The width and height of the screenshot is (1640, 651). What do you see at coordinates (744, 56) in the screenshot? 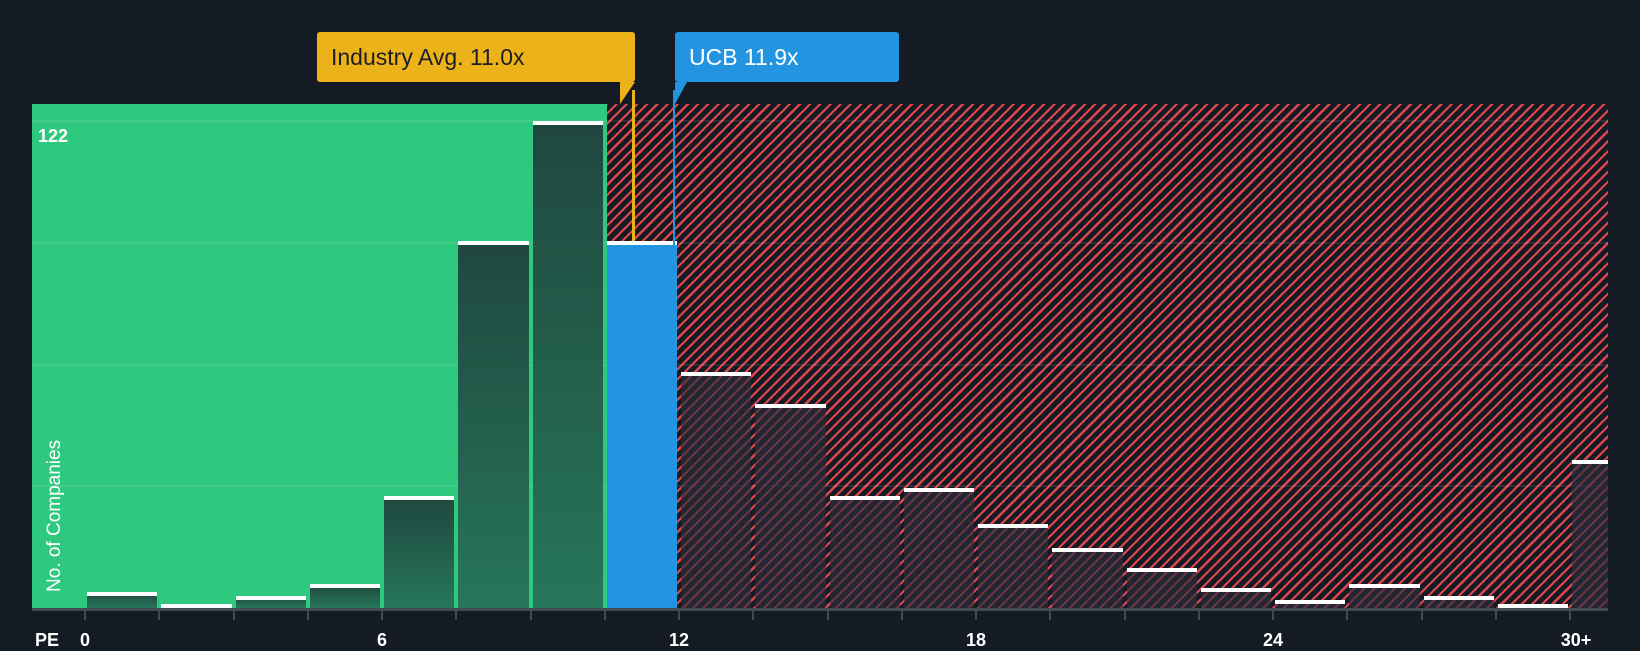
I see `company-pe-label: UCB 11.9x` at bounding box center [744, 56].